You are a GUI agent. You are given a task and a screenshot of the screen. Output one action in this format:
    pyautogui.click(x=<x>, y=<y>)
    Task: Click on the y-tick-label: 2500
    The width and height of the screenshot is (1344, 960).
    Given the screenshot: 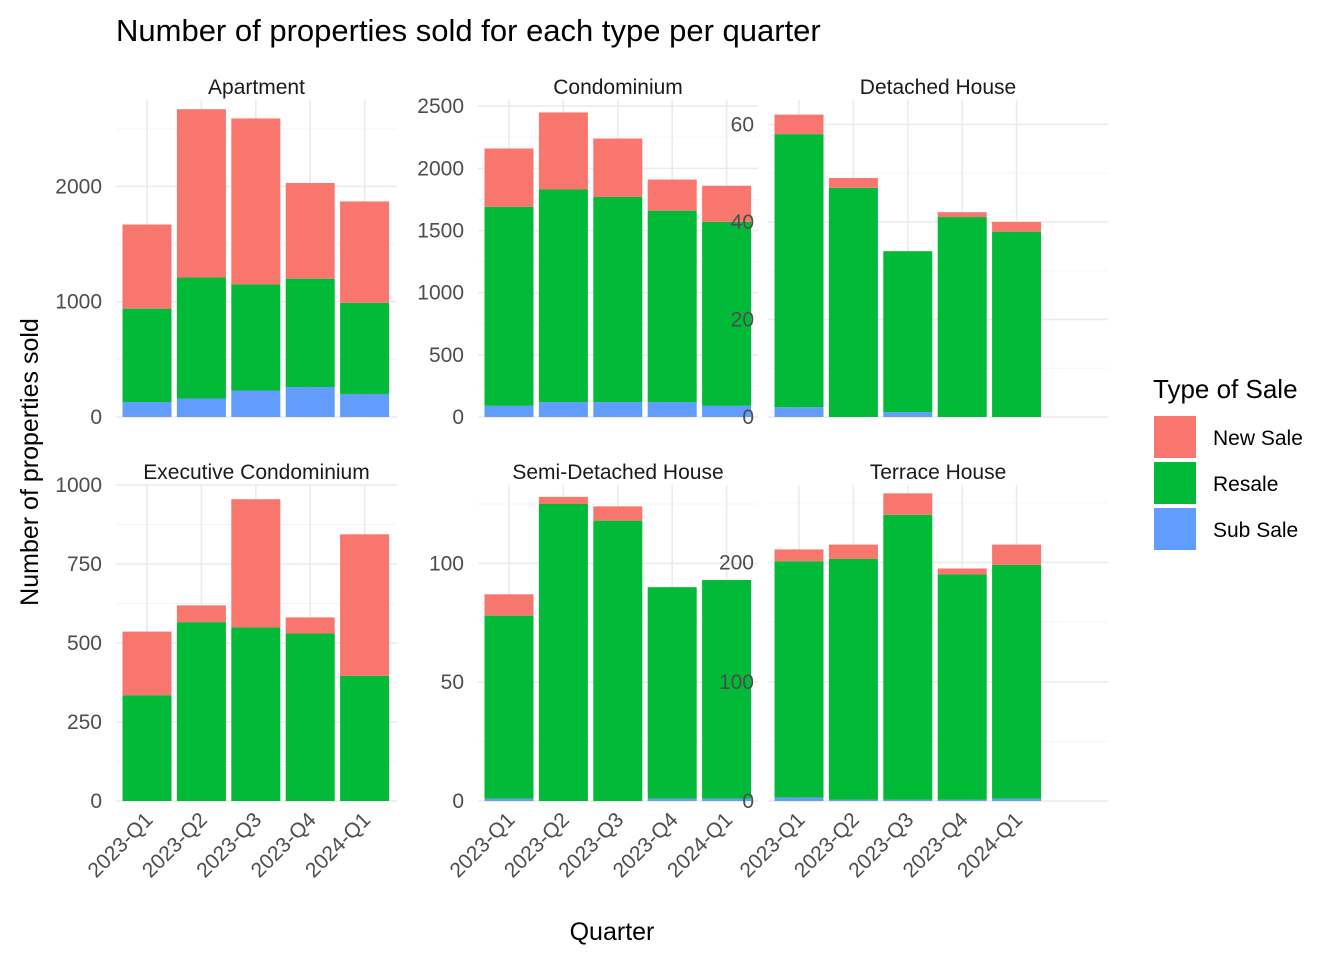 What is the action you would take?
    pyautogui.click(x=440, y=106)
    